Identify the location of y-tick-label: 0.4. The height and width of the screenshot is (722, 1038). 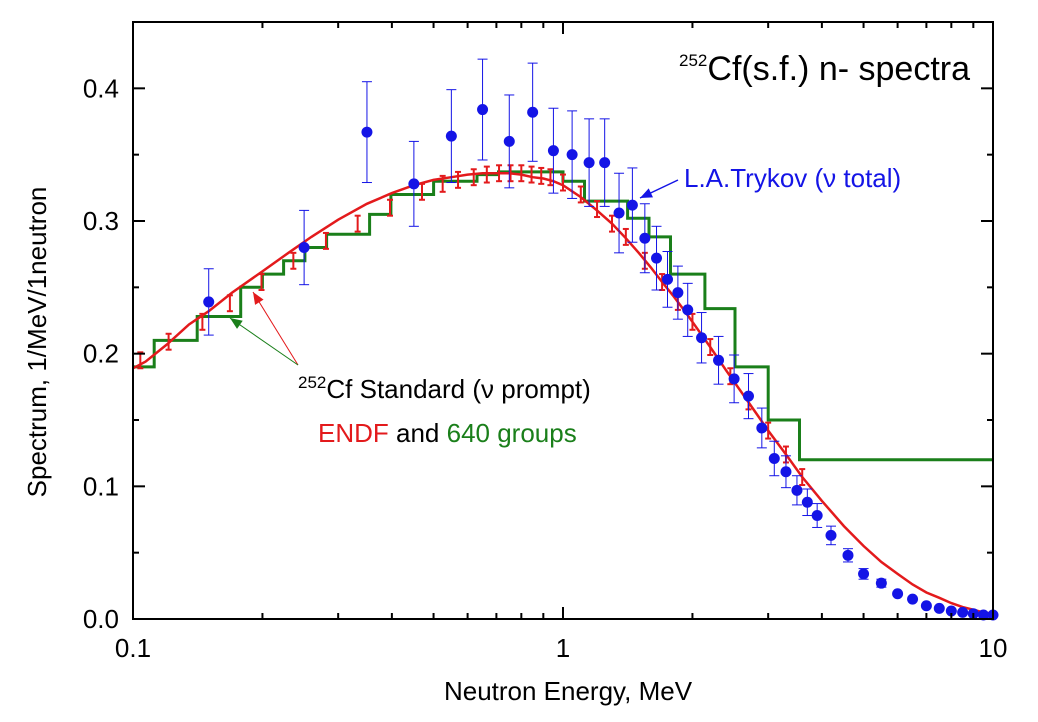
(101, 88).